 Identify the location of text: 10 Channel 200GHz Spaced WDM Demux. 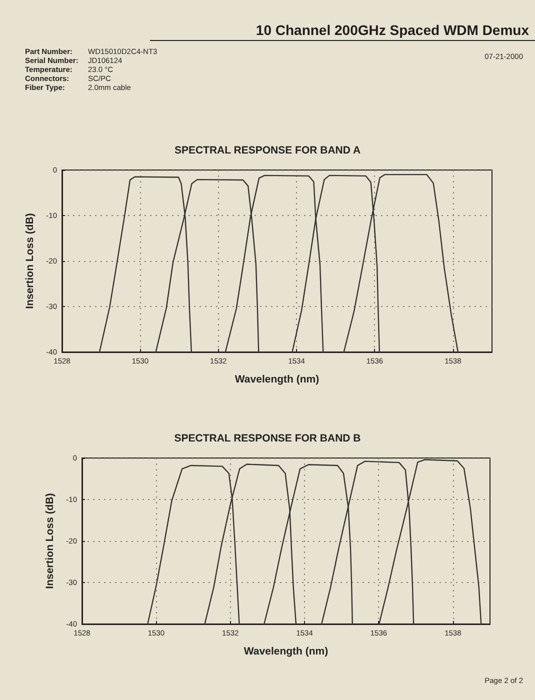
(392, 30).